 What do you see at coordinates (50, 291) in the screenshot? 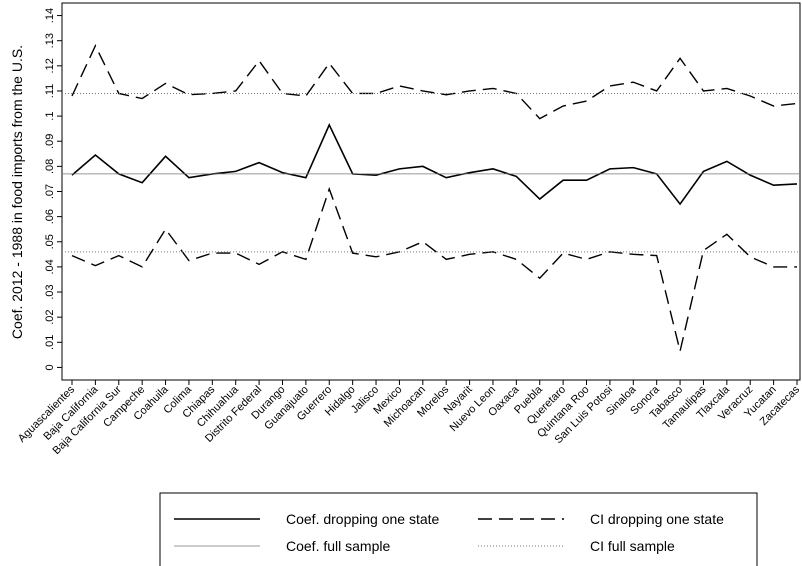
I see `y-tick-label: .03` at bounding box center [50, 291].